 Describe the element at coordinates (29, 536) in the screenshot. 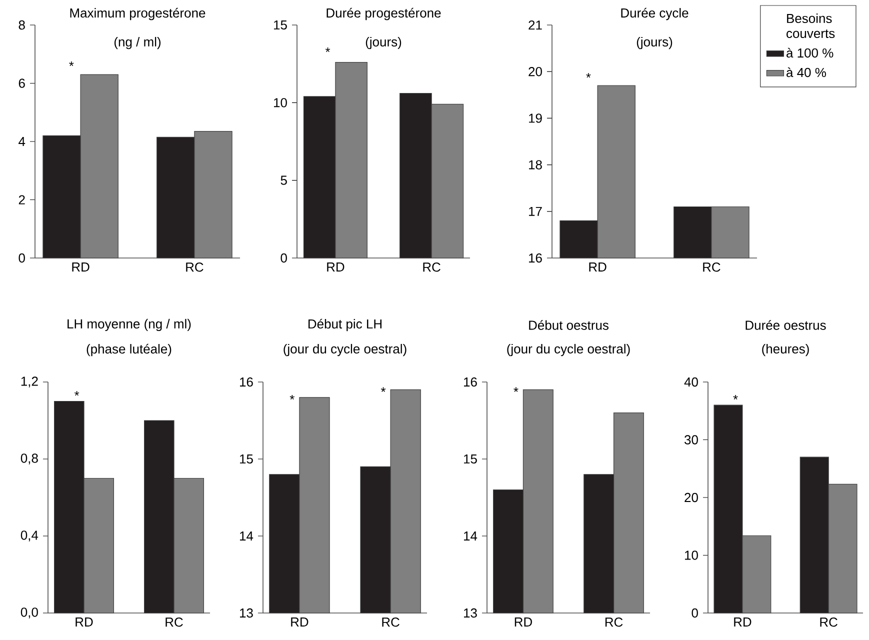

I see `y-tick-label: 0,4` at that location.